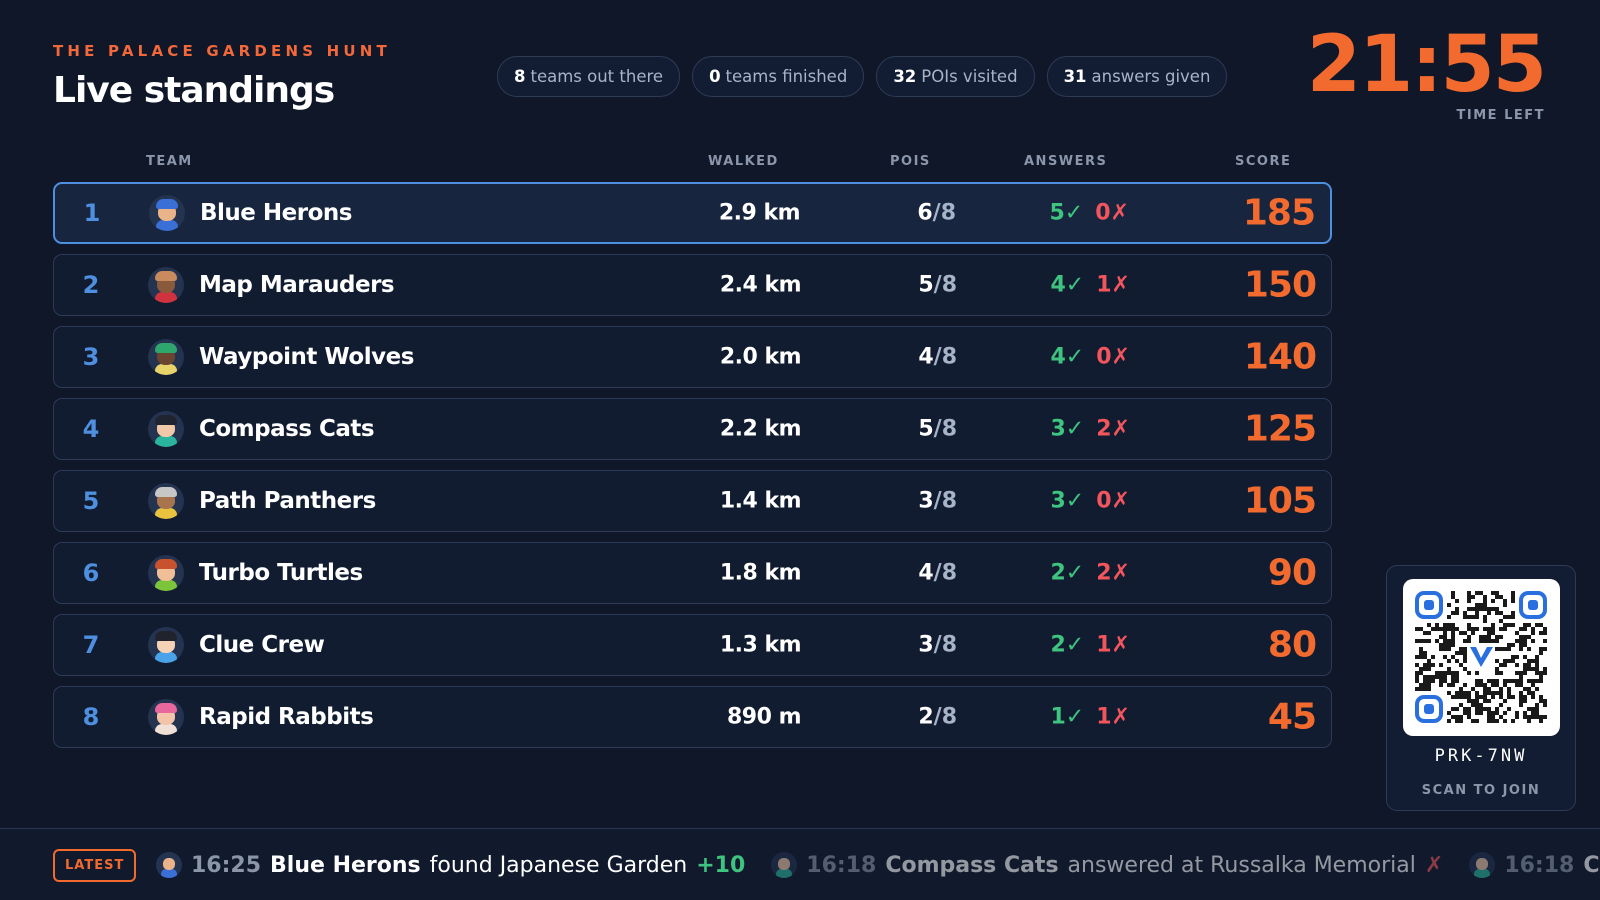 Image resolution: width=1600 pixels, height=900 pixels. I want to click on team-score: 90, so click(1292, 573).